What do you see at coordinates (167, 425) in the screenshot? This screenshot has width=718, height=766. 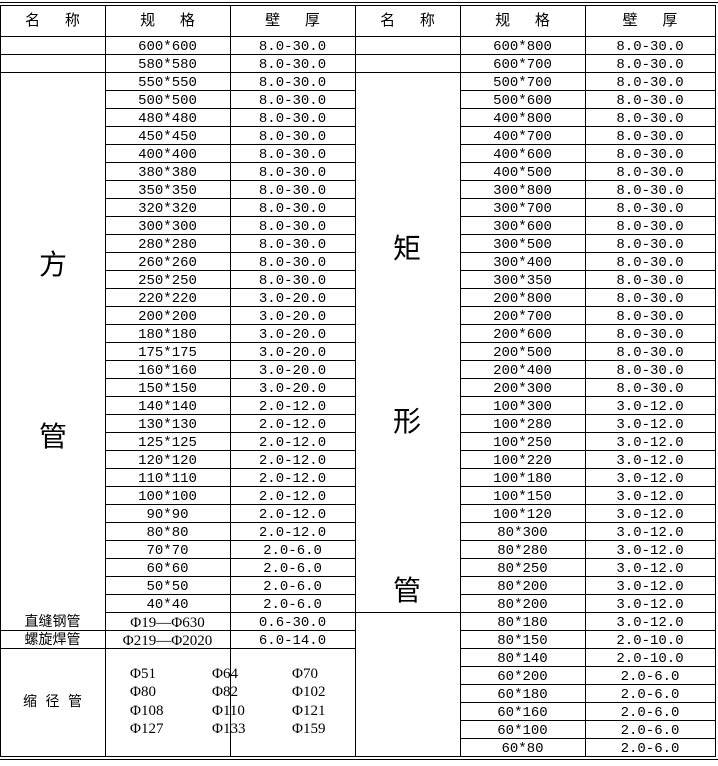 I see `spec-cell: 130*130` at bounding box center [167, 425].